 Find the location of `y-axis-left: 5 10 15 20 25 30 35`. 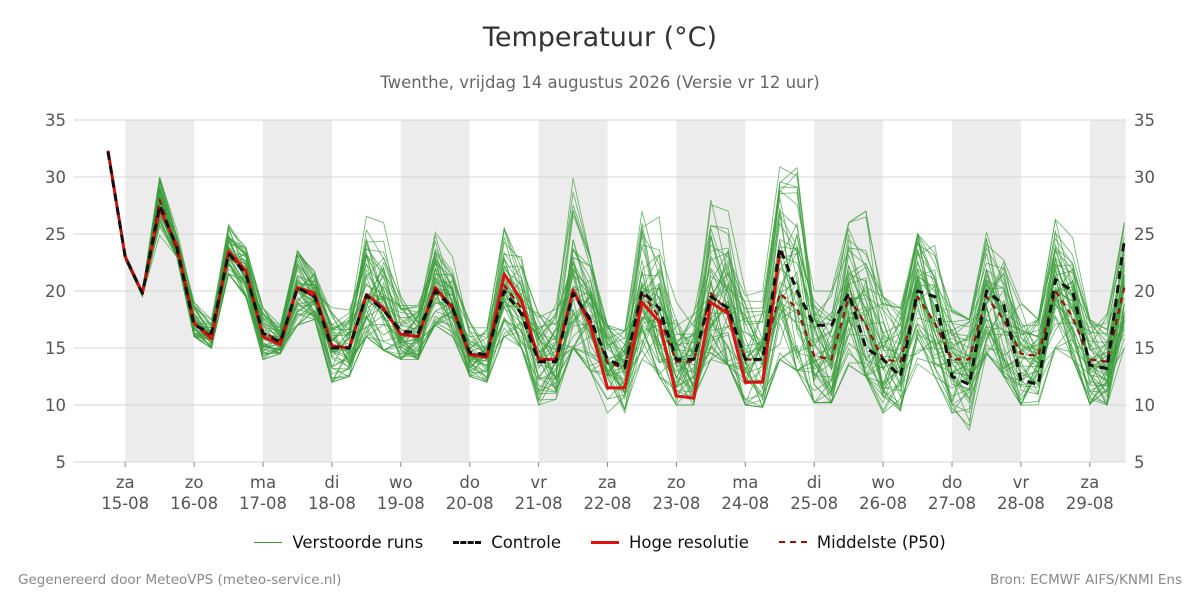

y-axis-left: 5 10 15 20 25 30 35 is located at coordinates (55, 291).